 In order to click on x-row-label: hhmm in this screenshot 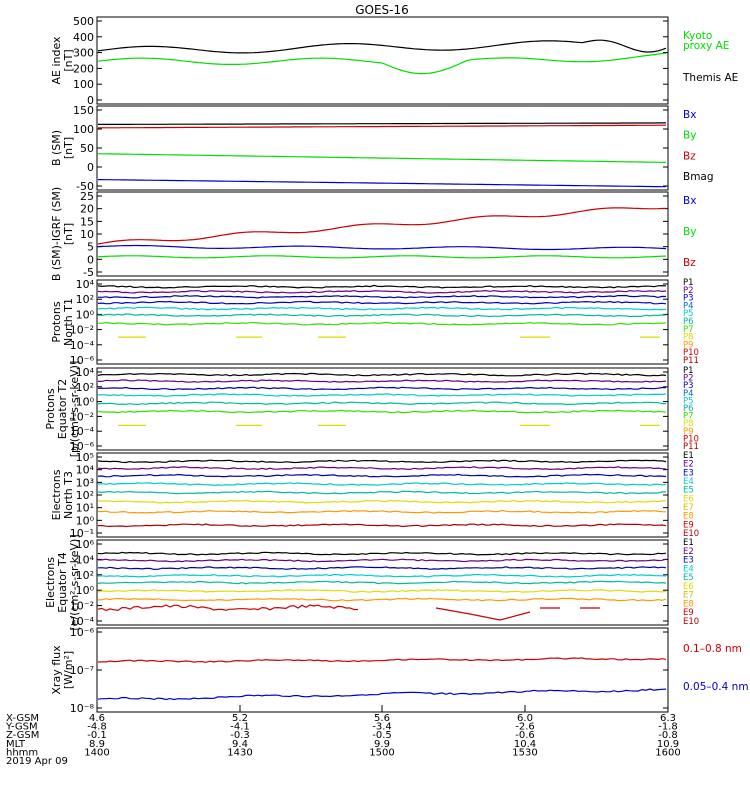, I will do `click(22, 752)`.